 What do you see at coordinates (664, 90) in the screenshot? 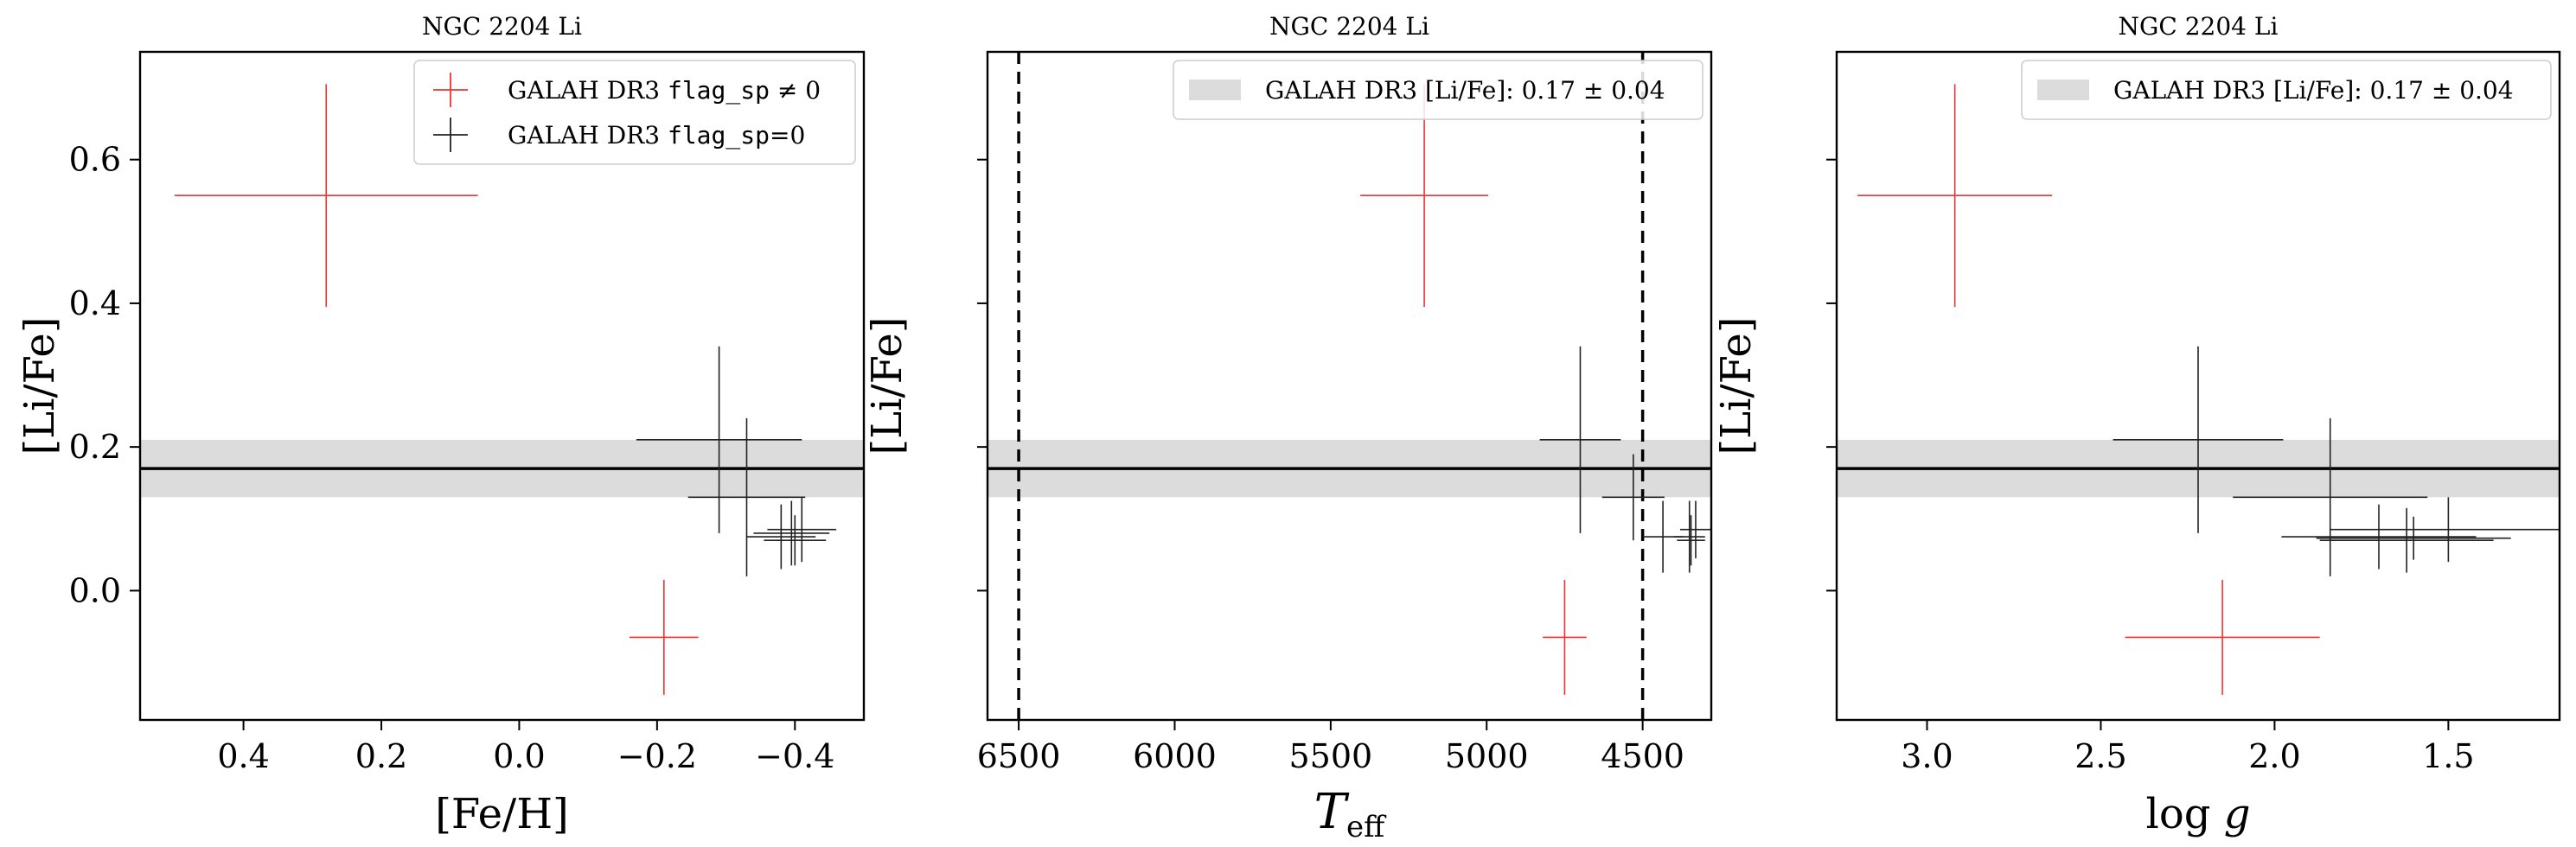
I see `legend-label: GALAH DR3 flag_sp ≠ 0` at bounding box center [664, 90].